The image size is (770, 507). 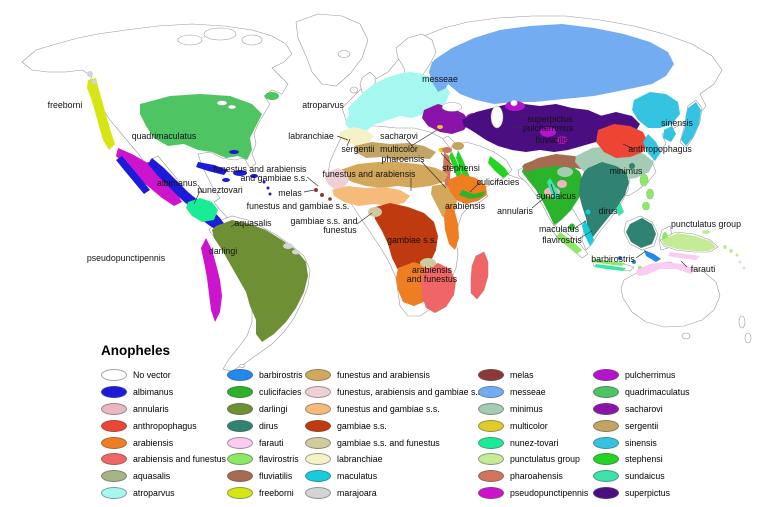 I want to click on region-minimus-assam, so click(x=565, y=172).